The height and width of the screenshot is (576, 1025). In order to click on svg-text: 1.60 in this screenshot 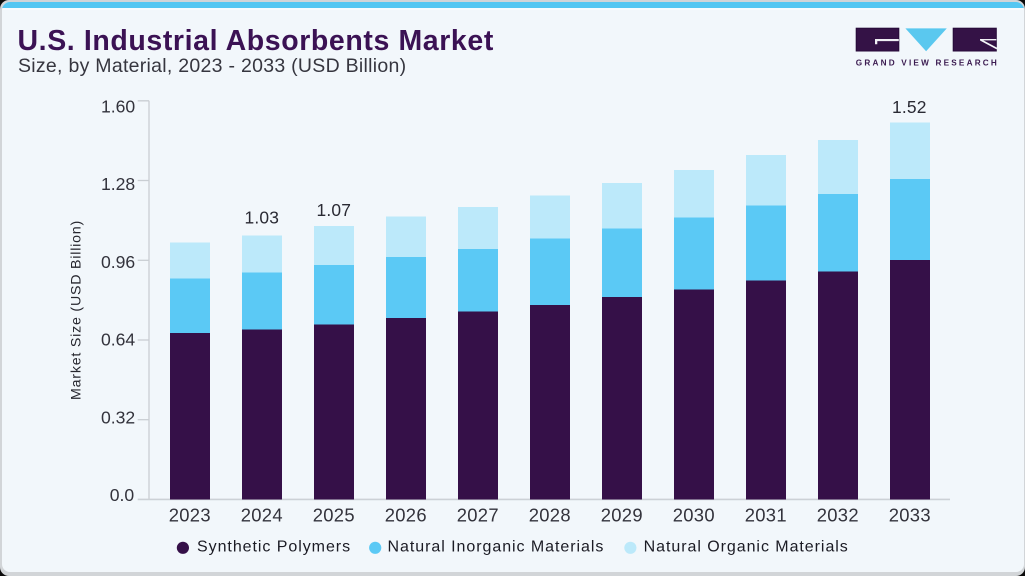, I will do `click(118, 107)`.